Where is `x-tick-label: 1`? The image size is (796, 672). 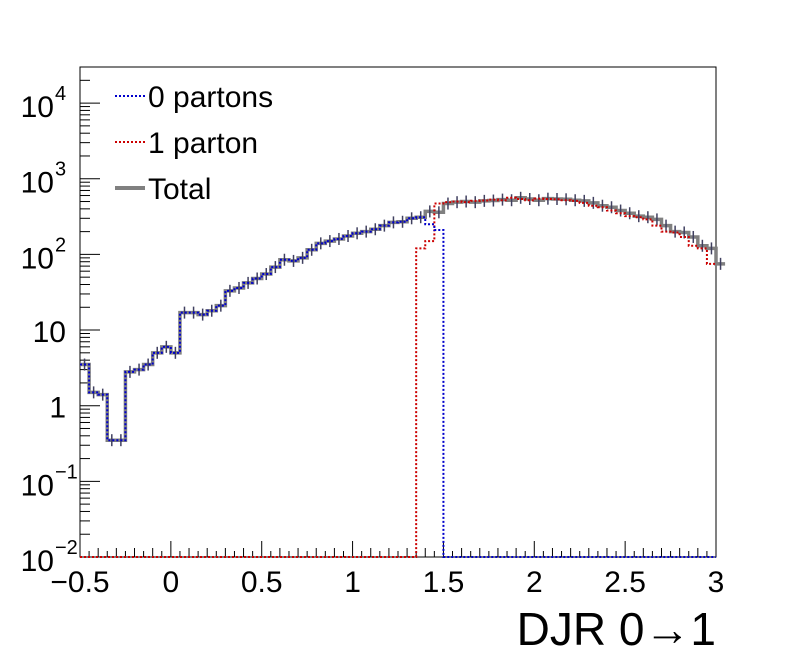
x-tick-label: 1 is located at coordinates (352, 582).